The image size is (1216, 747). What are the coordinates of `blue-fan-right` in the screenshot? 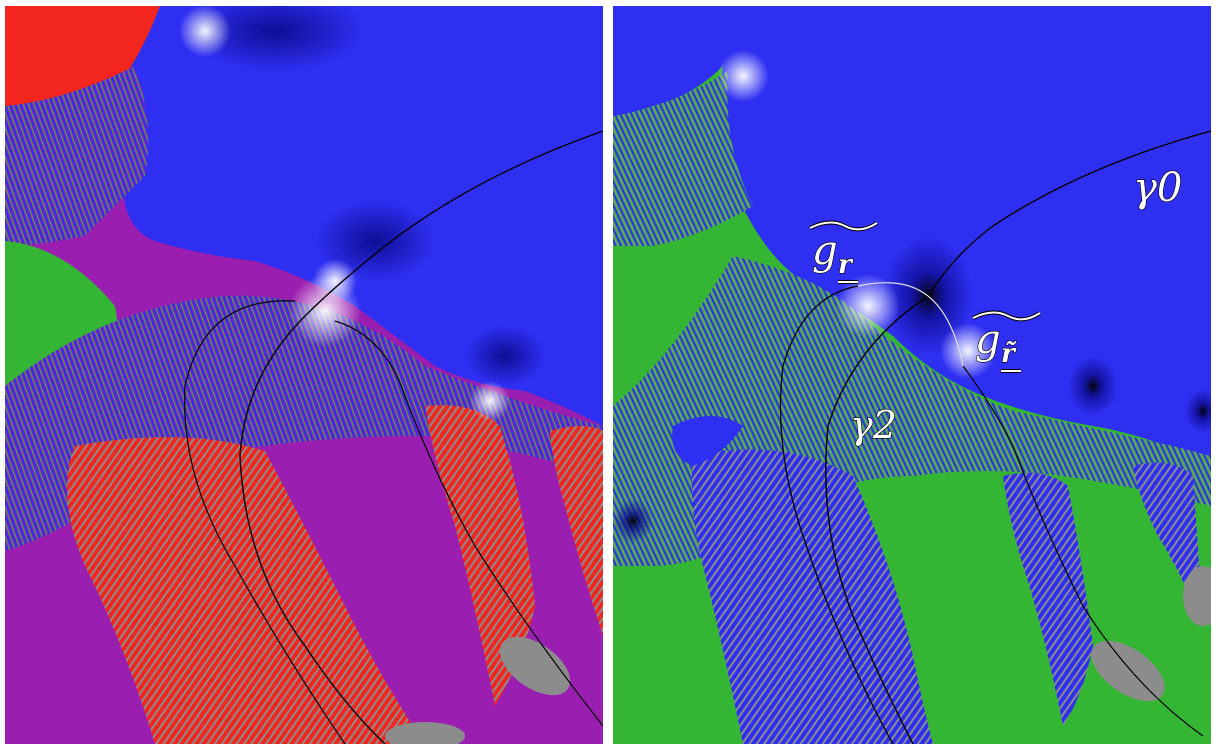 It's located at (1048, 599).